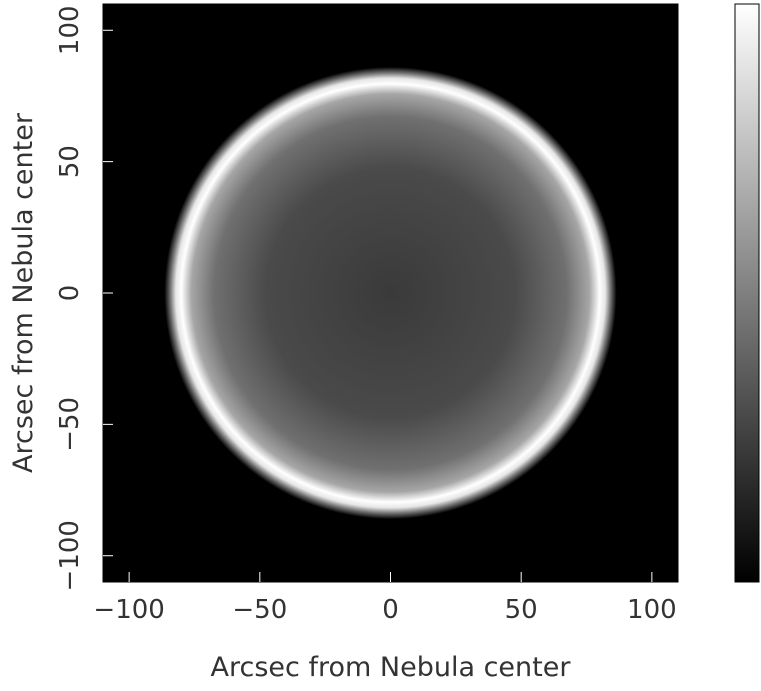 Image resolution: width=761 pixels, height=691 pixels. I want to click on x-axis-label: Arcsec from Nebula center, so click(391, 667).